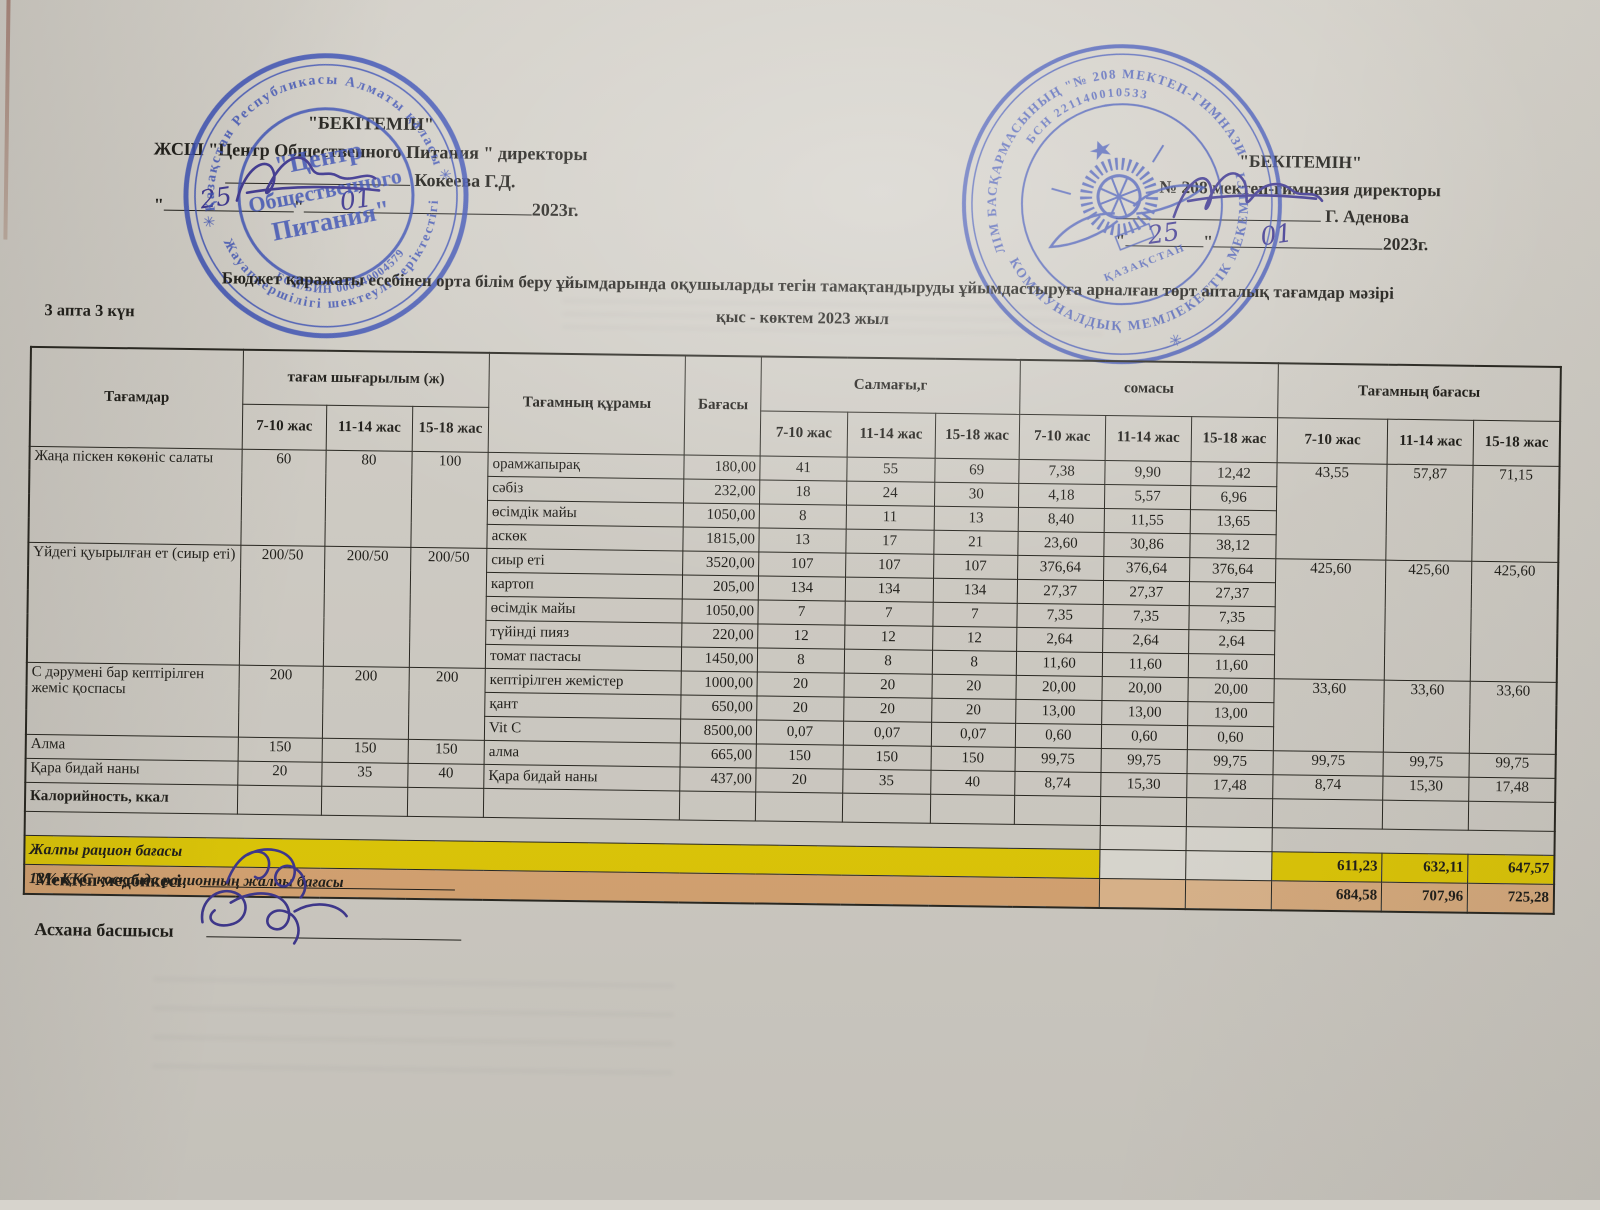 Image resolution: width=1600 pixels, height=1210 pixels. What do you see at coordinates (886, 781) in the screenshot?
I see `weight-value: 35` at bounding box center [886, 781].